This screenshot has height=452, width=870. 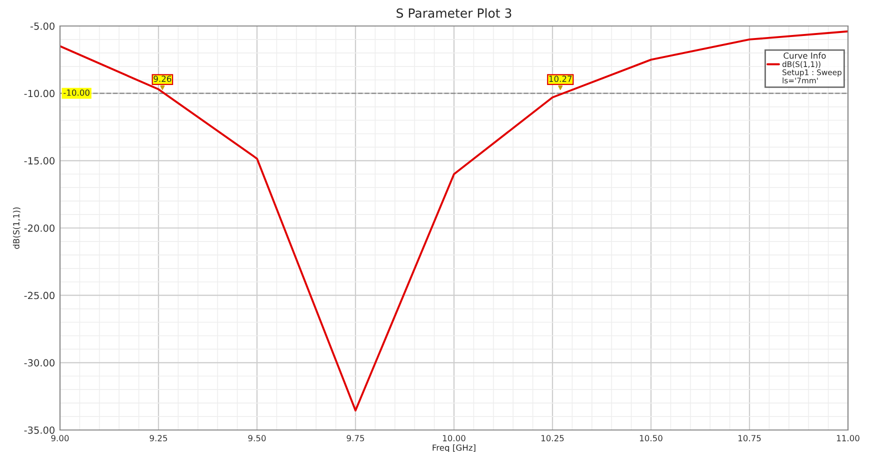 I want to click on x-tick-label: 10.75, so click(x=749, y=438).